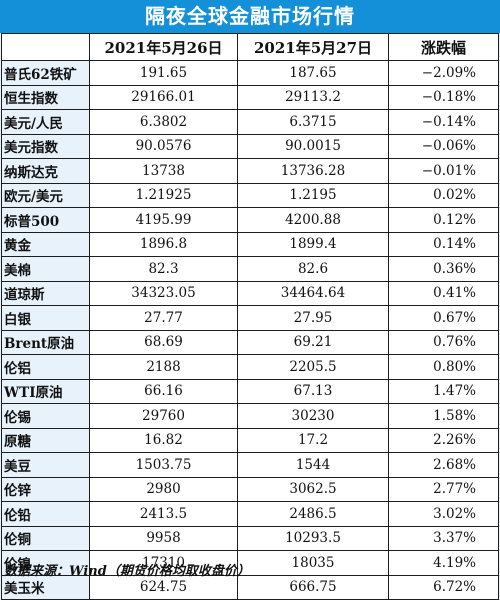 Image resolution: width=500 pixels, height=600 pixels. What do you see at coordinates (163, 416) in the screenshot?
I see `row-value-date-1: 29760` at bounding box center [163, 416].